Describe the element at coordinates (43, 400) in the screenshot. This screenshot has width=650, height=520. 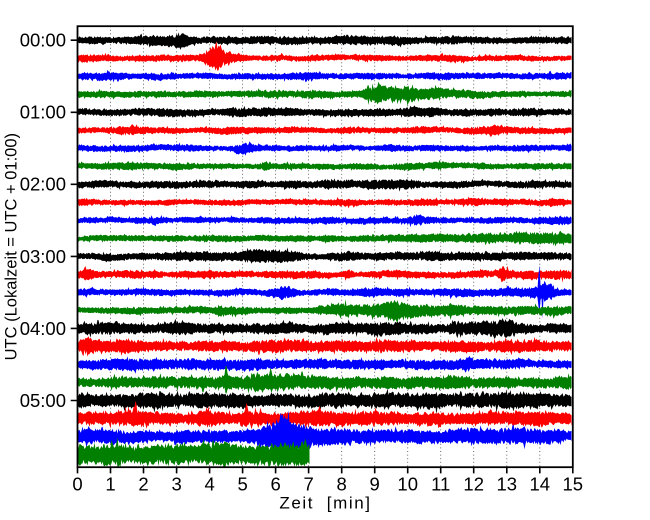
I see `svg-text: 05:00` at that location.